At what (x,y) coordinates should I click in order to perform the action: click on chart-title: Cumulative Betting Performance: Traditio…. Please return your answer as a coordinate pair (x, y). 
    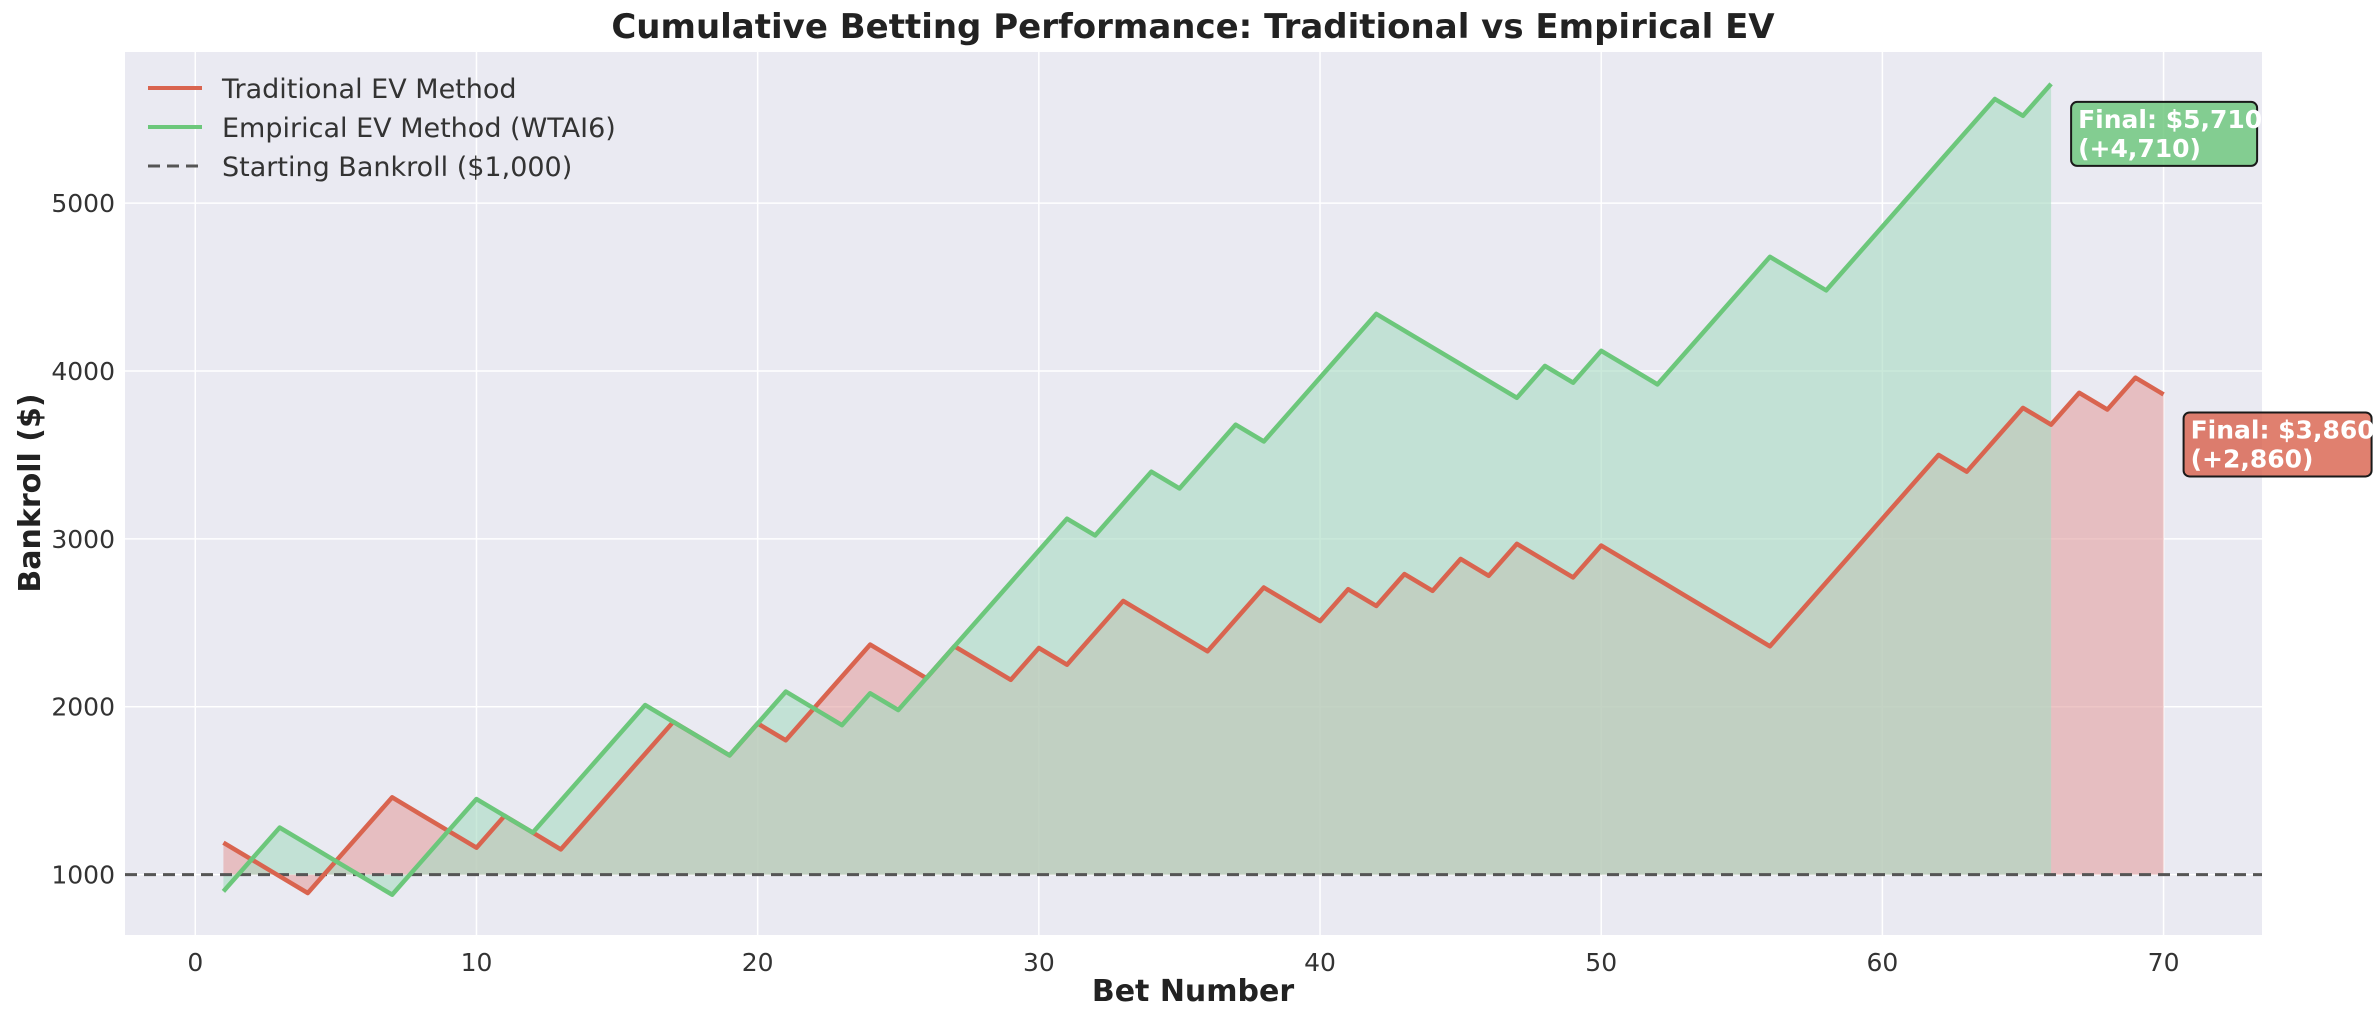
    Looking at the image, I should click on (1193, 27).